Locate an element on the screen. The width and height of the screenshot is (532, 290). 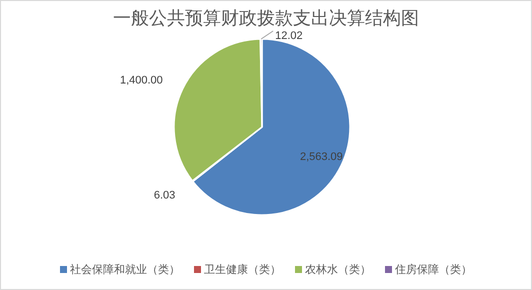
legend-label: 农林水（类） is located at coordinates (338, 269).